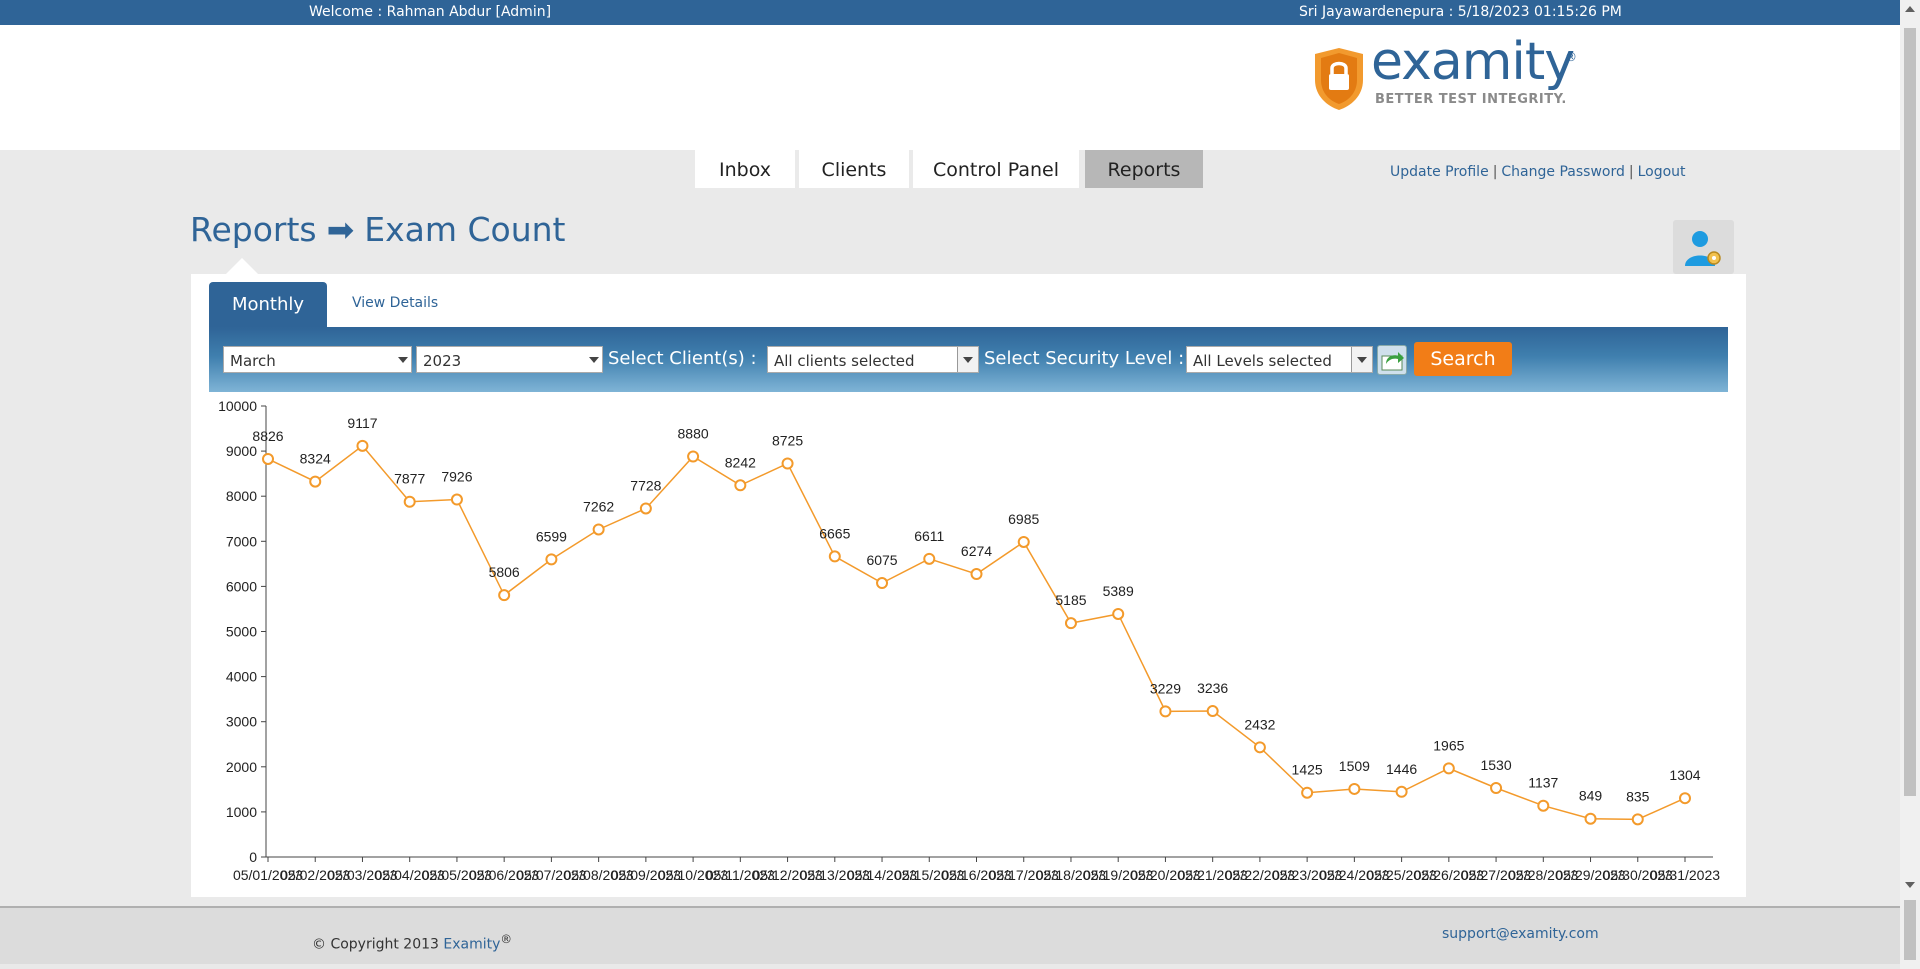 The height and width of the screenshot is (969, 1920). Describe the element at coordinates (929, 536) in the screenshot. I see `data-label: 6611` at that location.